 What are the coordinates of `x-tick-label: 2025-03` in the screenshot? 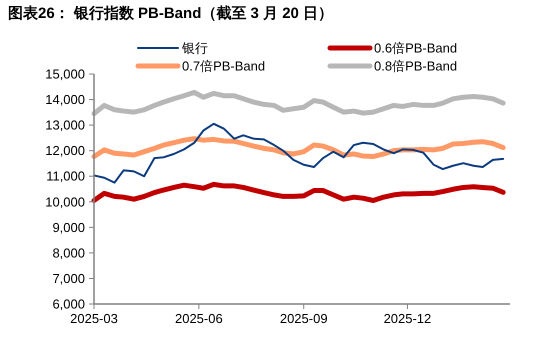 It's located at (94, 318).